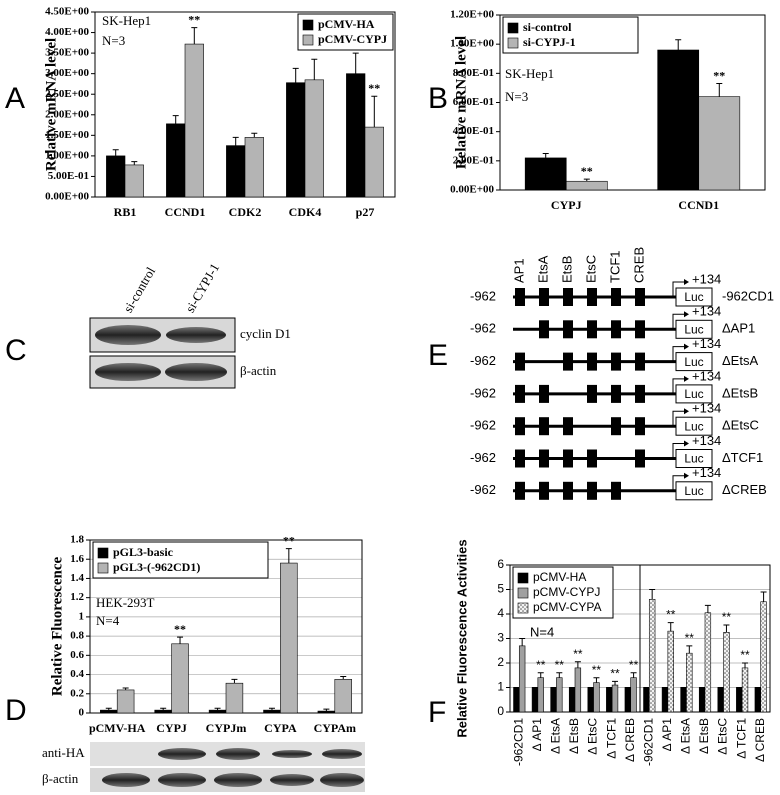  Describe the element at coordinates (245, 212) in the screenshot. I see `x-tick-label: CDK2` at that location.